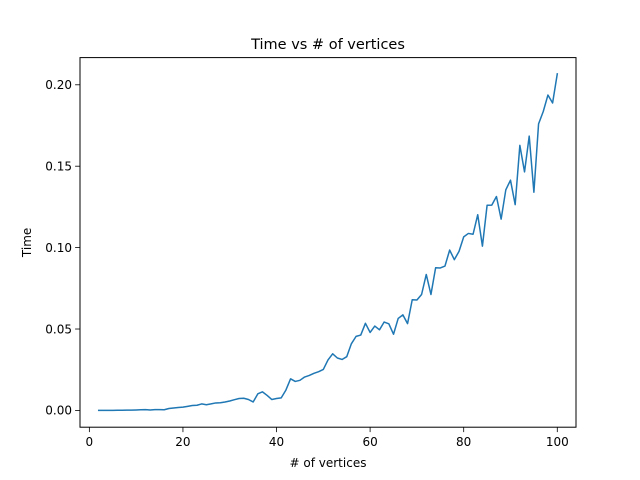  I want to click on y-axis-label: Time, so click(27, 243).